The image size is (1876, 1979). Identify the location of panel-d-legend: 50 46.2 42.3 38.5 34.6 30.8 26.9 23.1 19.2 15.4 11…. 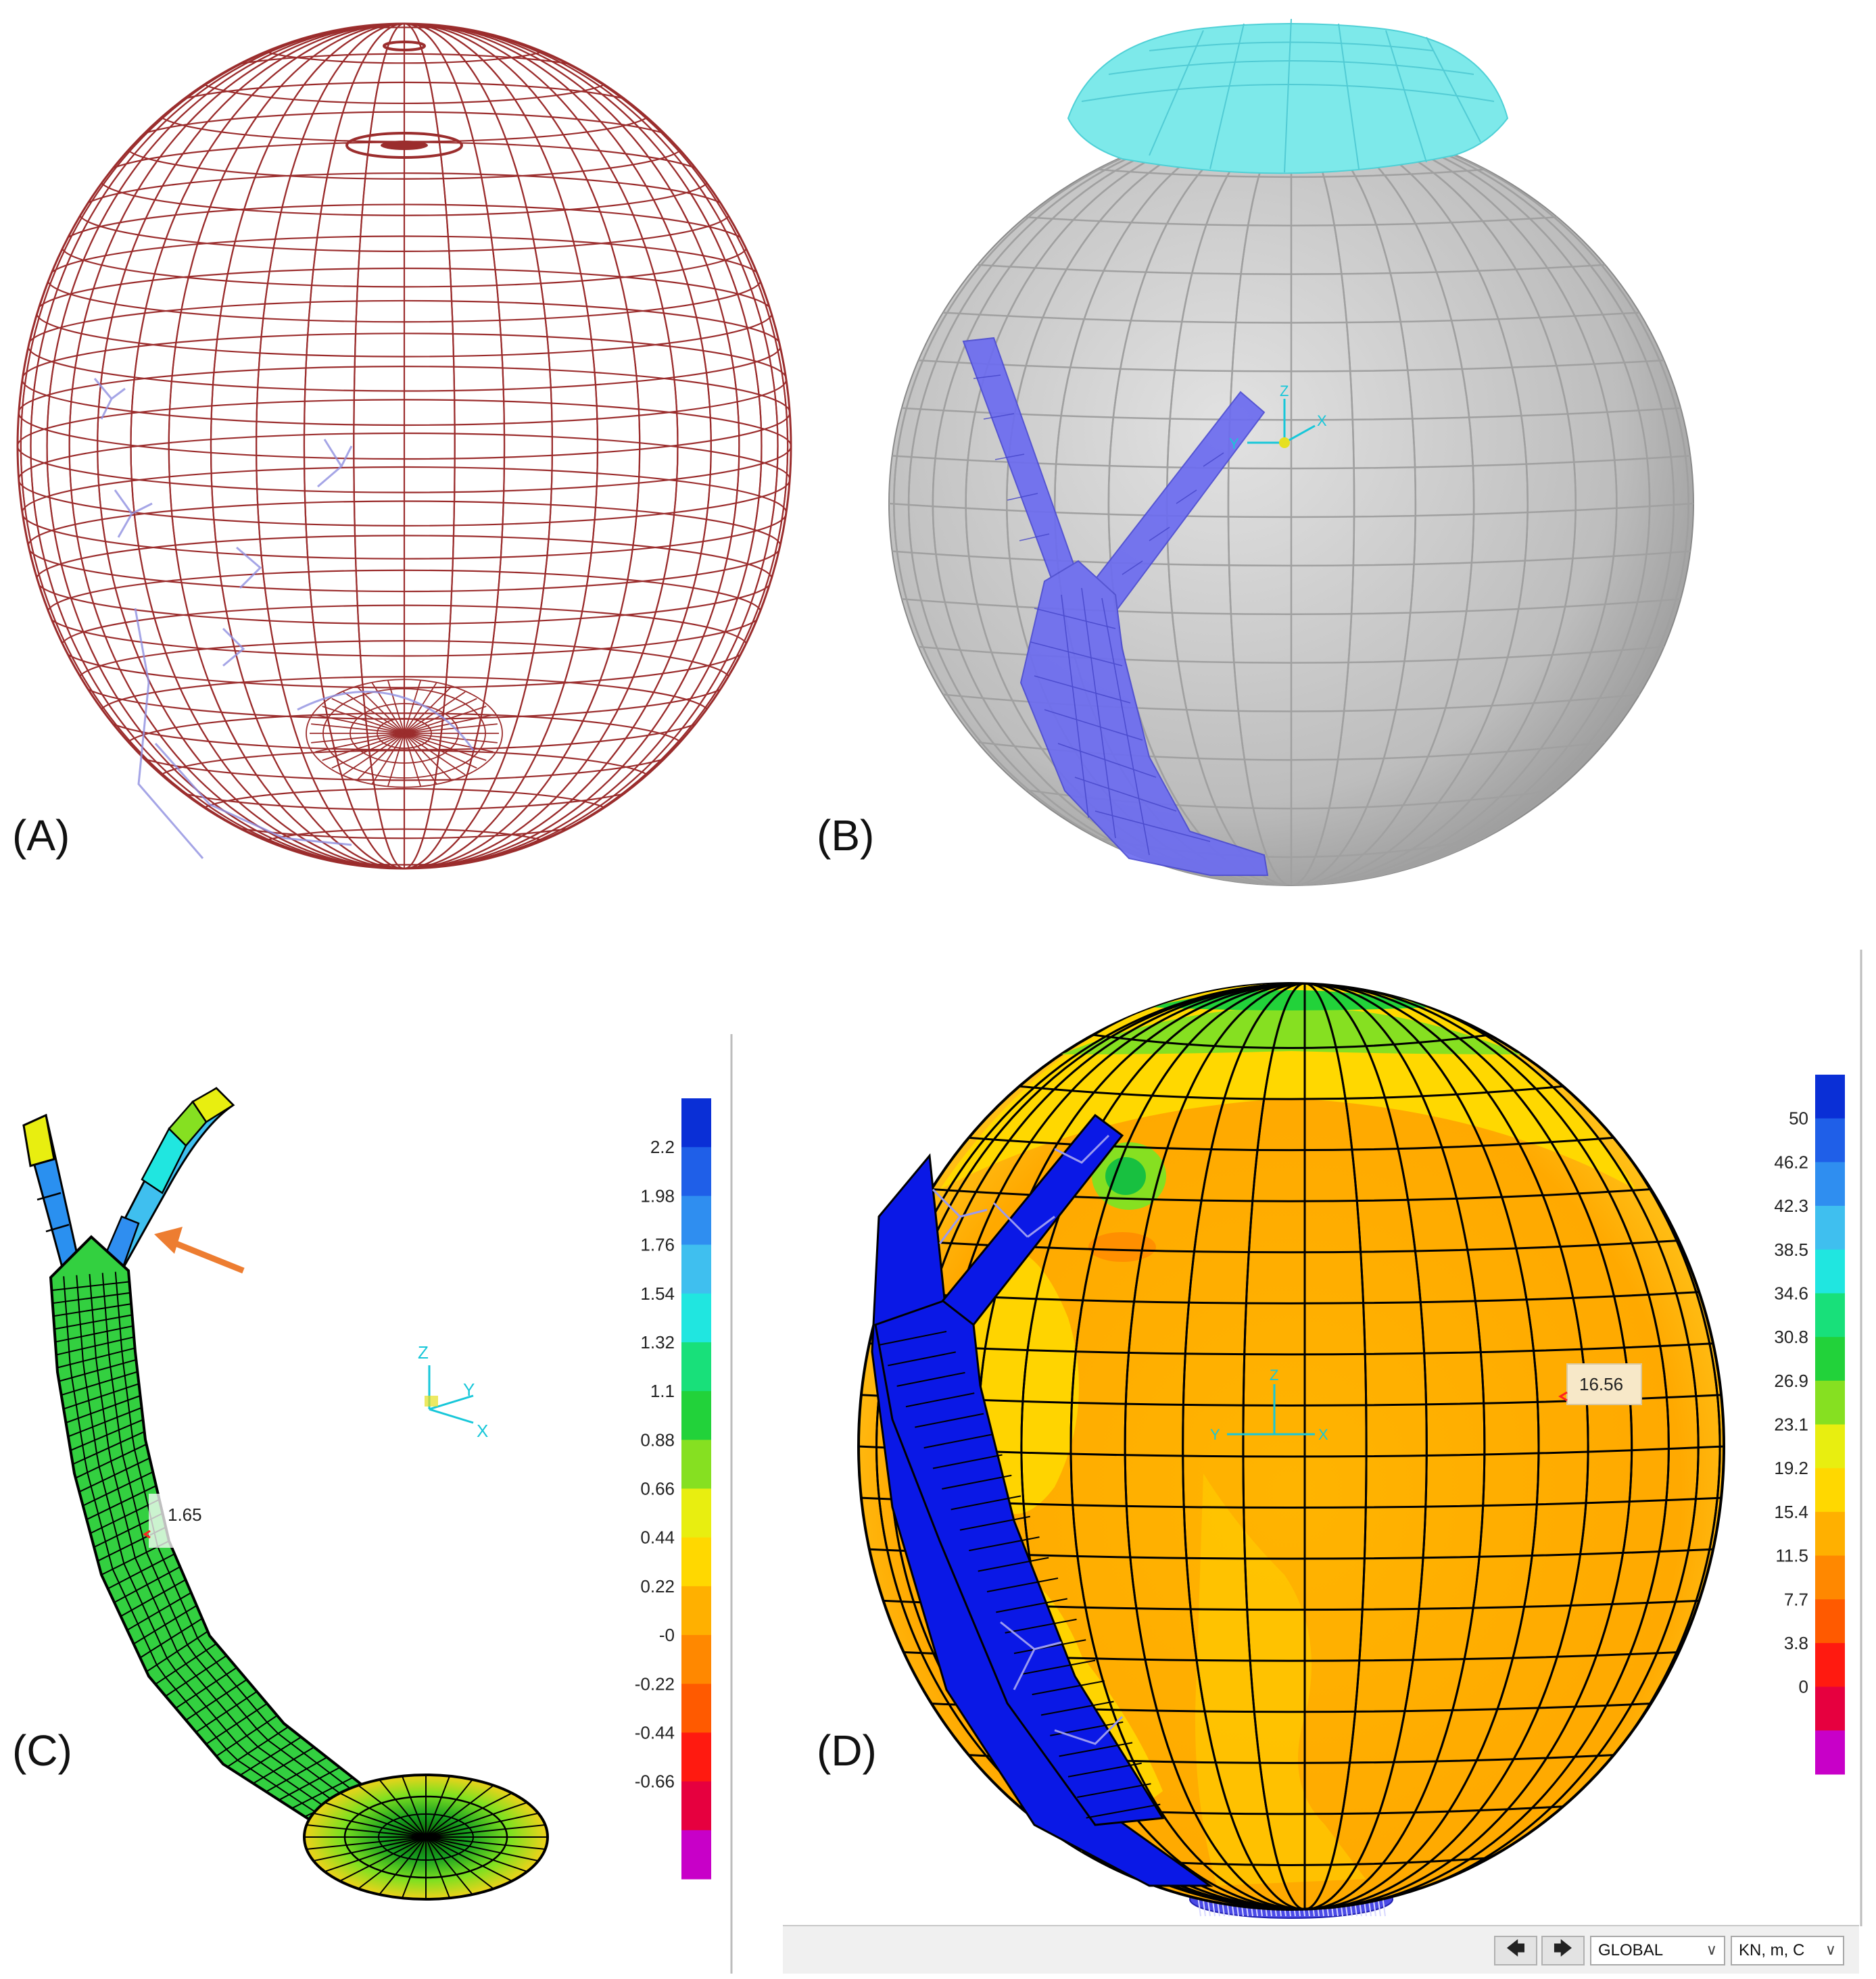
(1809, 1425).